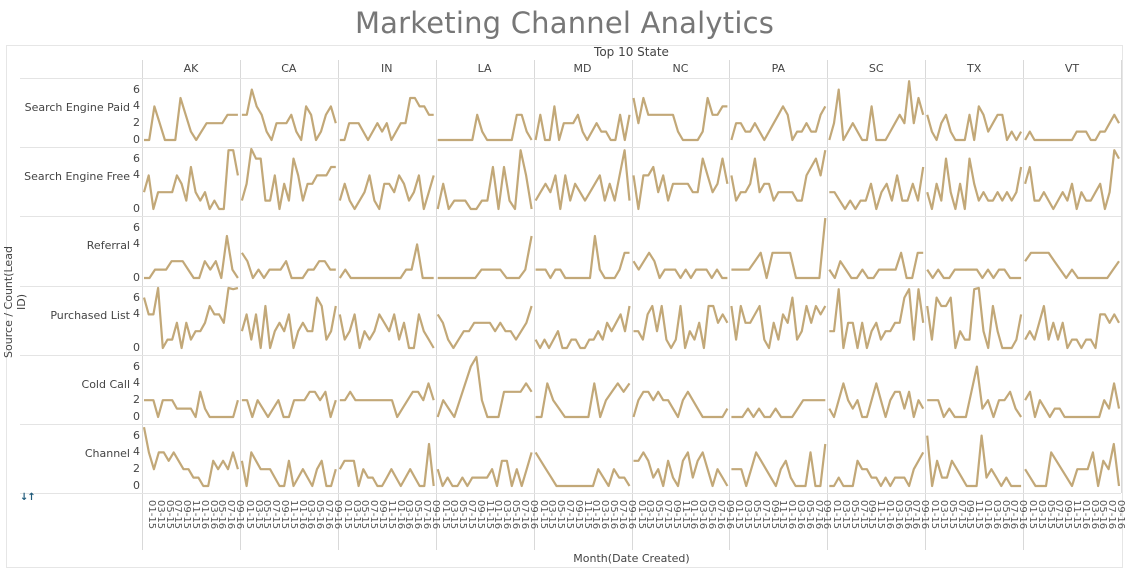 This screenshot has width=1129, height=574. I want to click on column-header-in: IN, so click(387, 68).